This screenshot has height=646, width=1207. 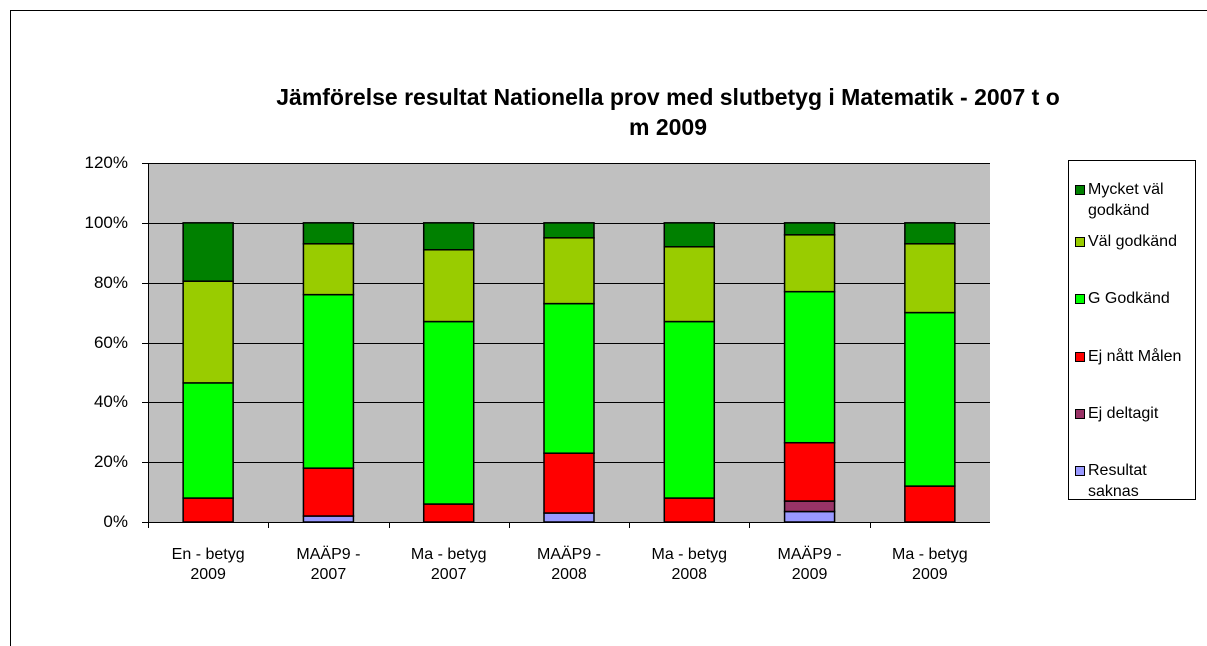 I want to click on legend-label: Ej deltagit, so click(x=1123, y=413).